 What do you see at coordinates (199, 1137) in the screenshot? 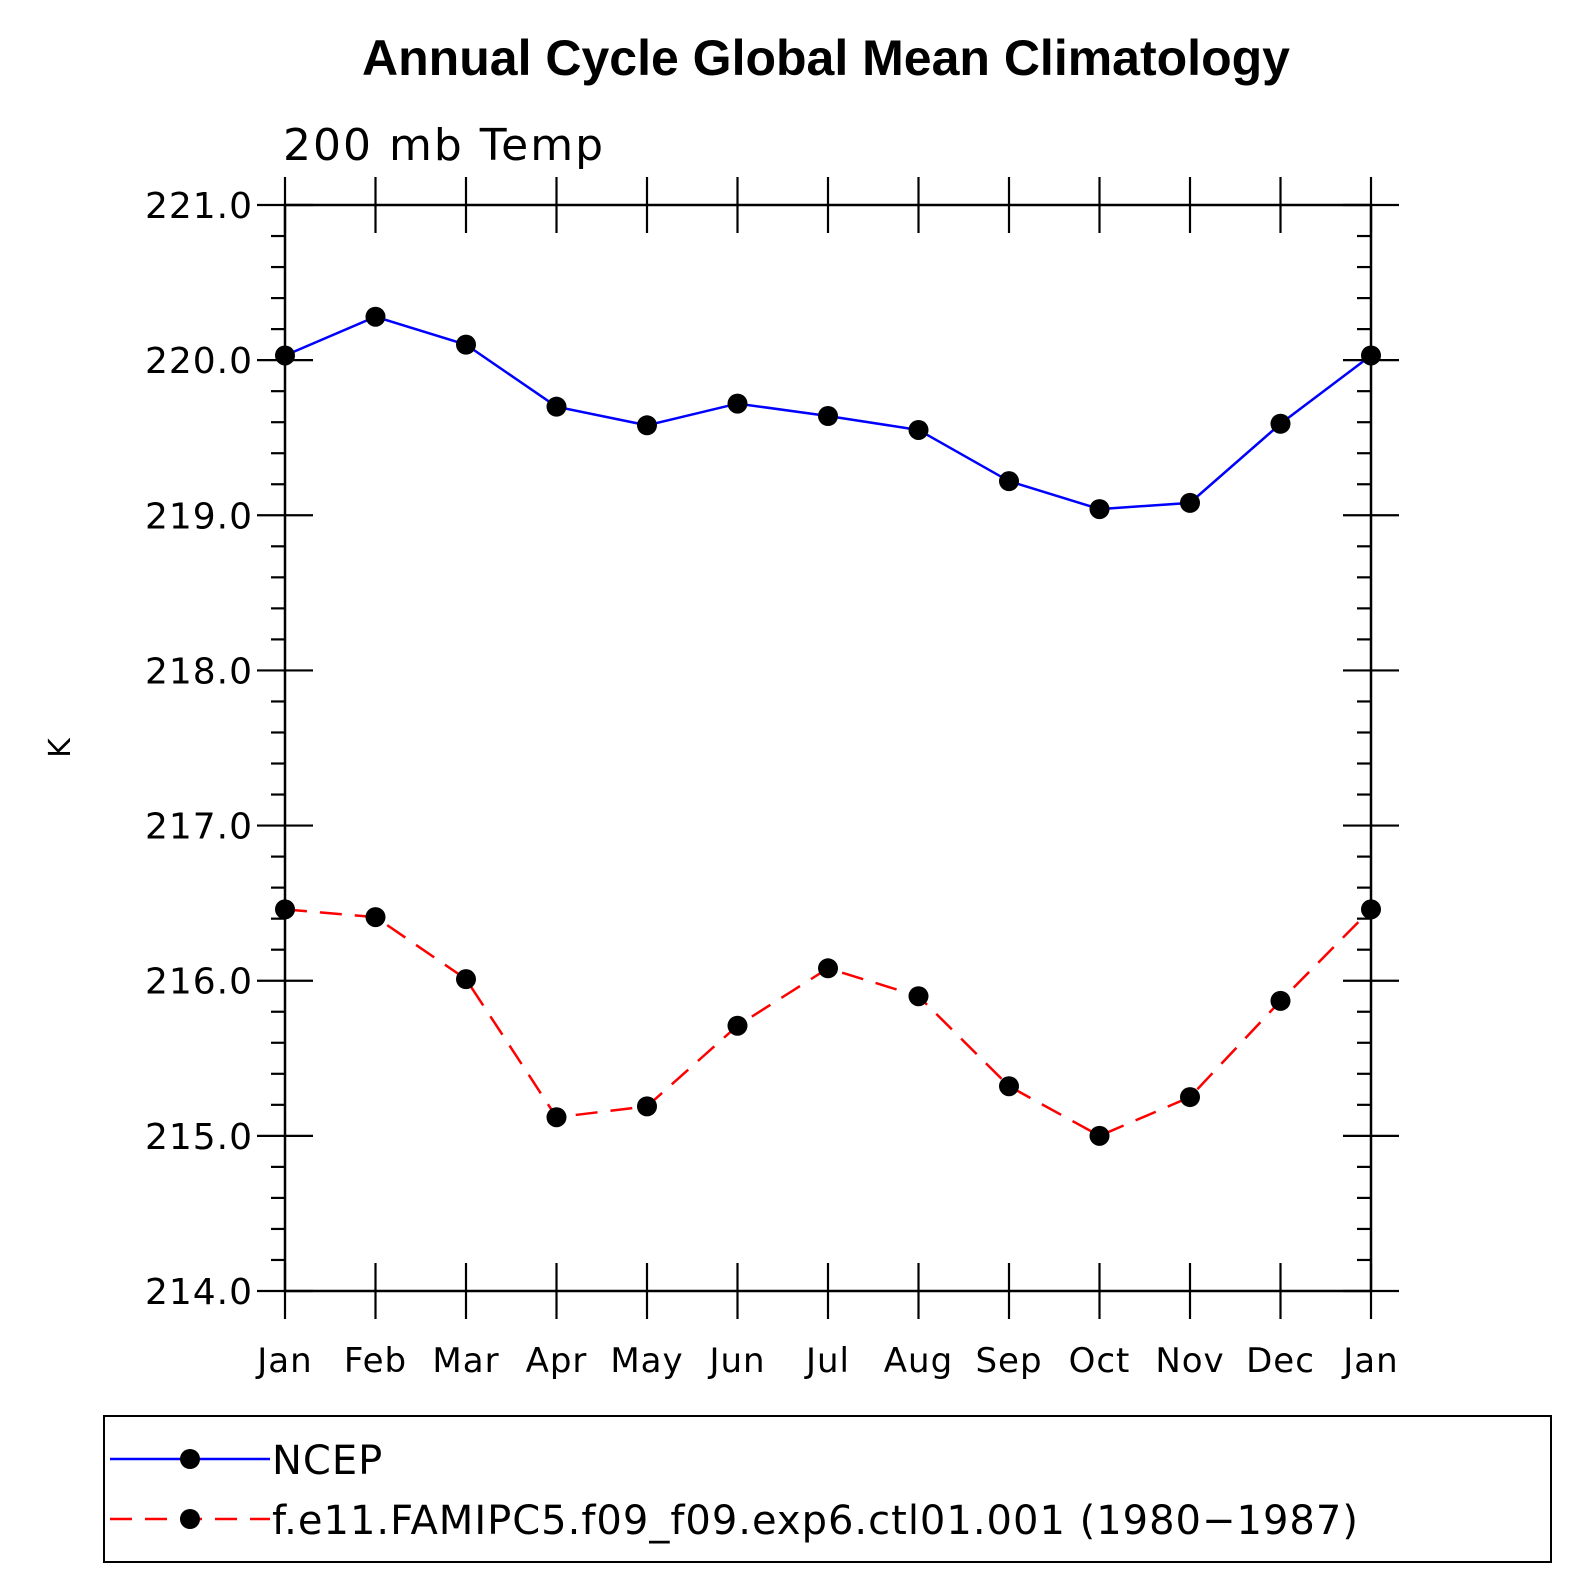
I see `y-tick-label: 215.0` at bounding box center [199, 1137].